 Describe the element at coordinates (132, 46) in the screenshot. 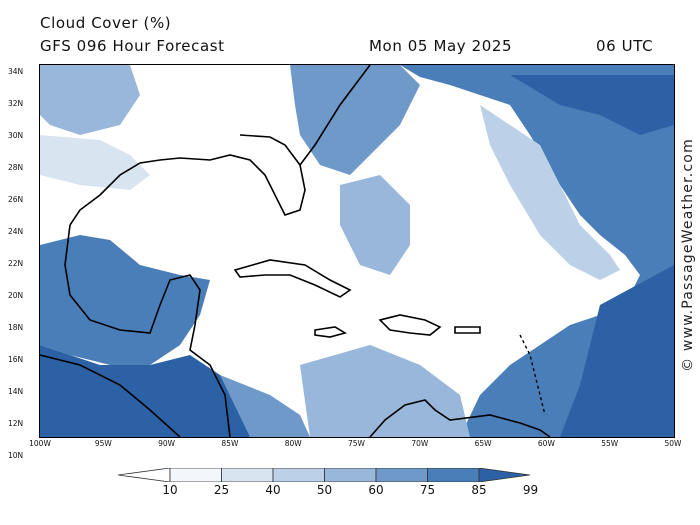

I see `forecast-subtitle: GFS 096 Hour Forecast` at that location.